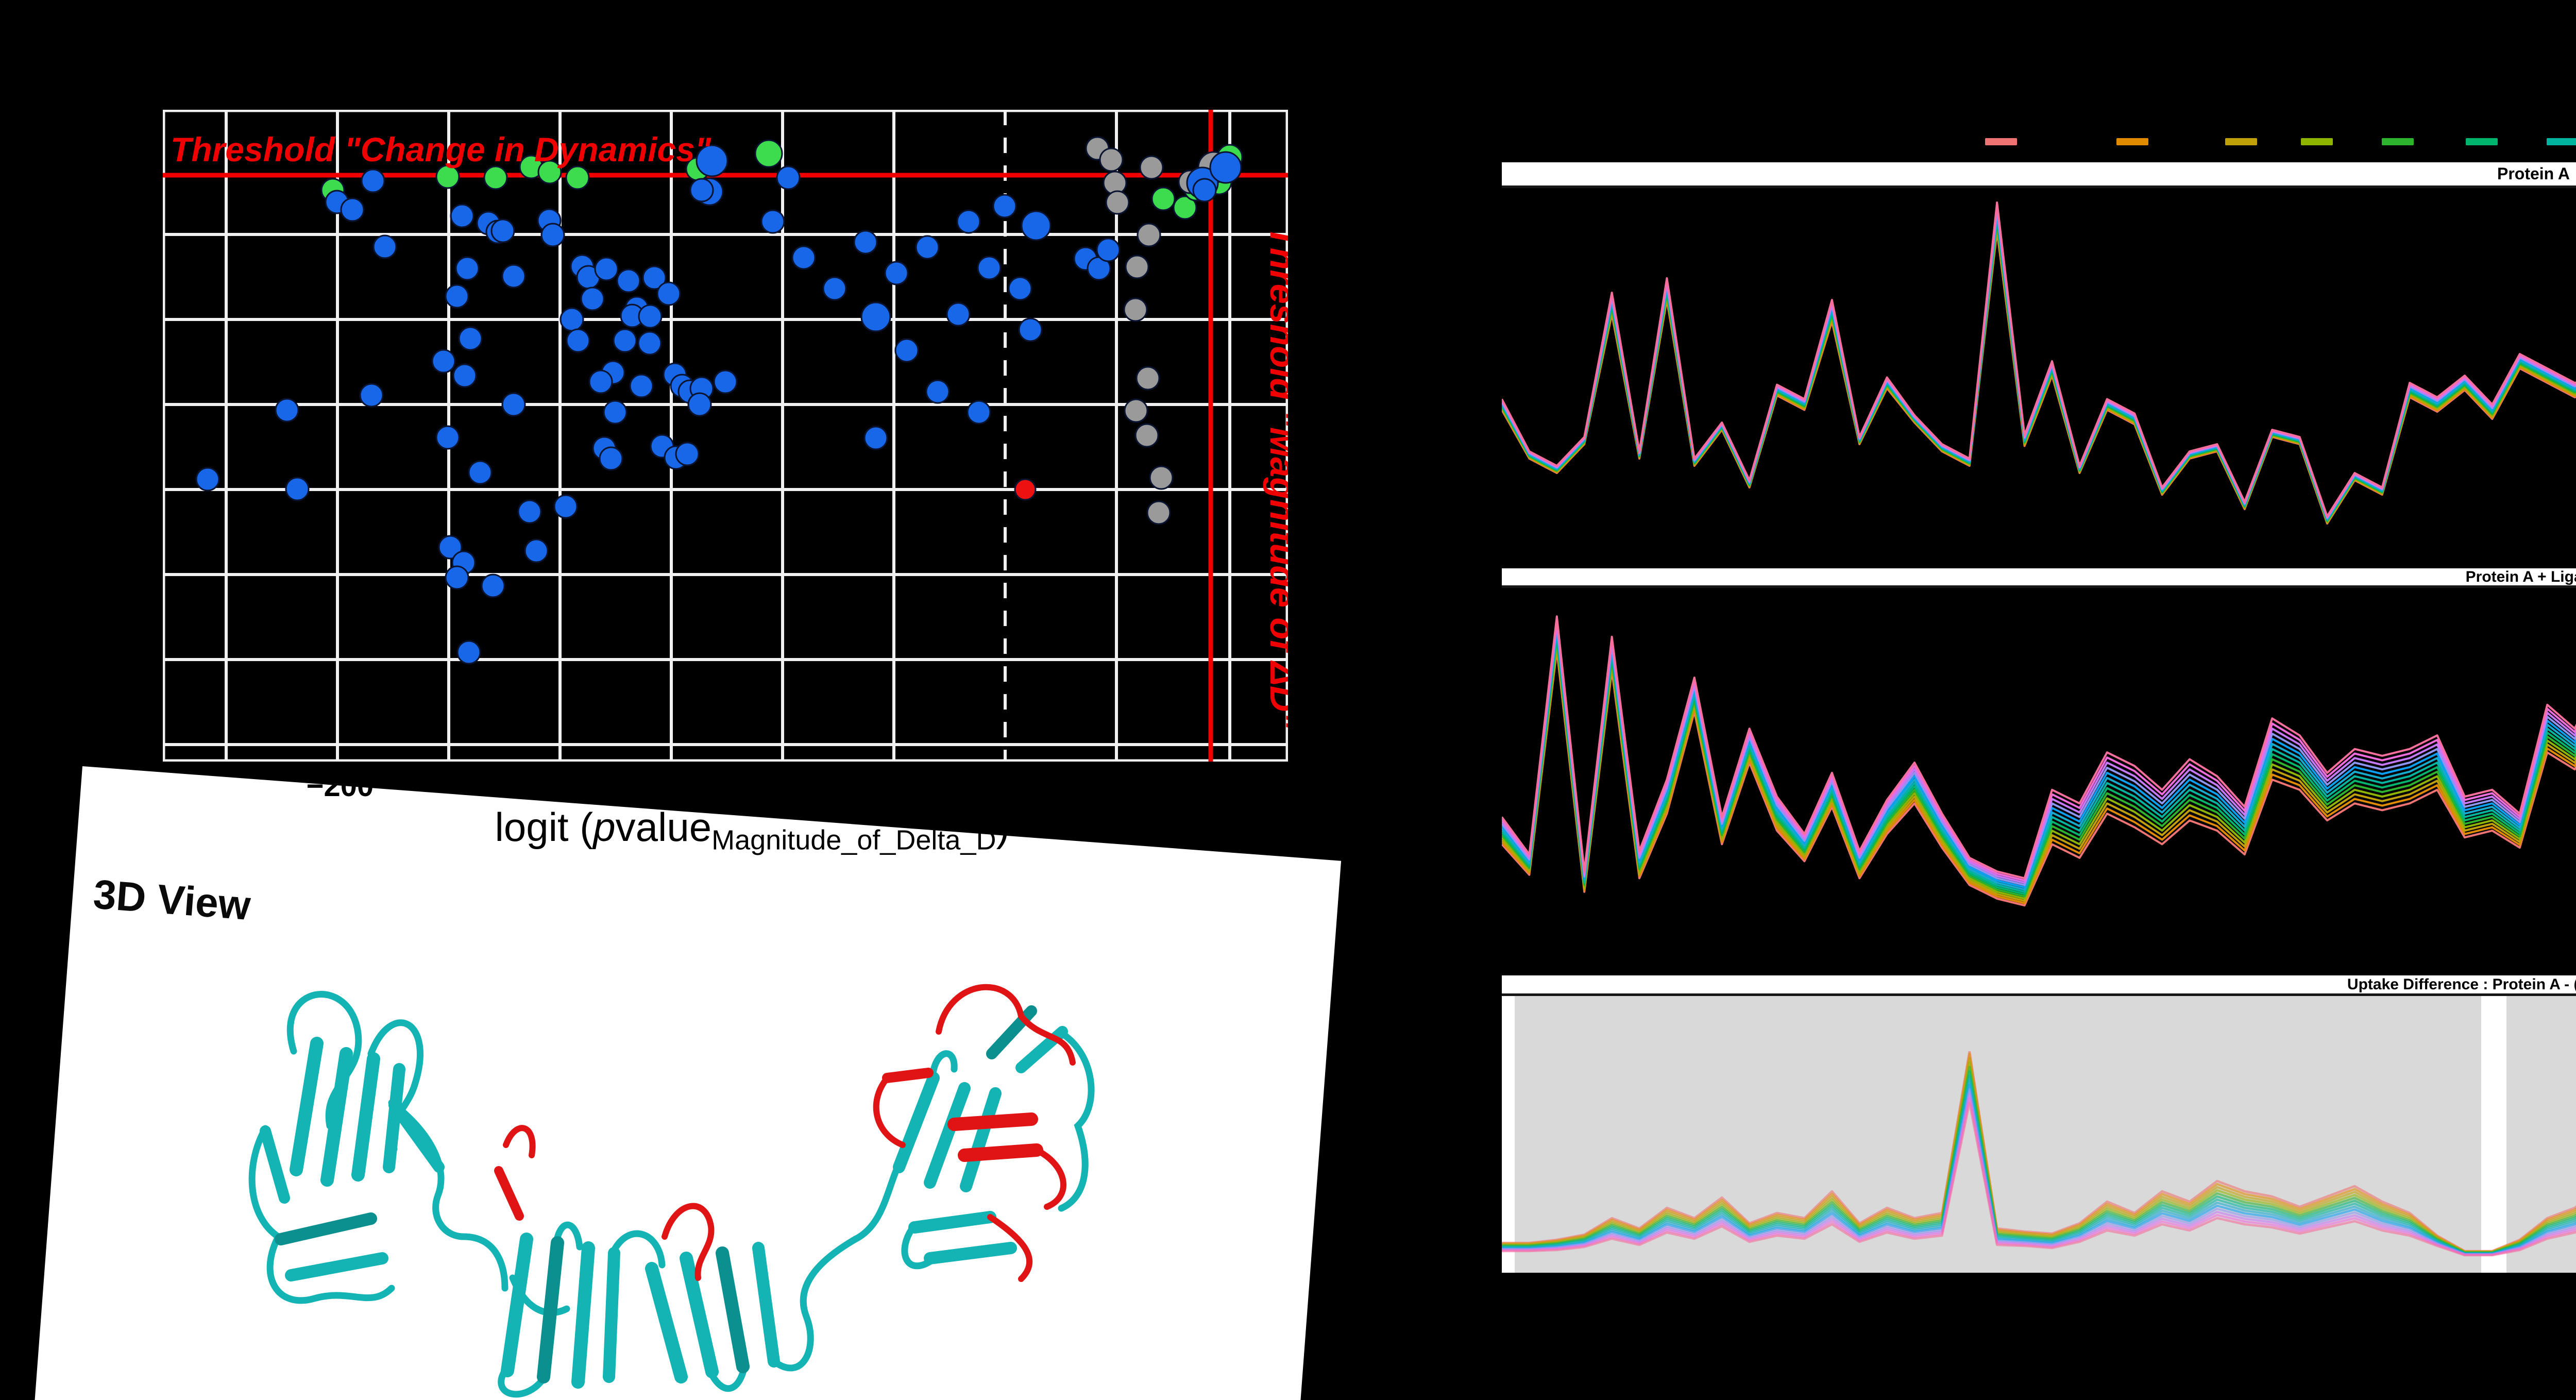 The height and width of the screenshot is (1400, 2576). I want to click on ribbon-segment-red, so click(889, 1111).